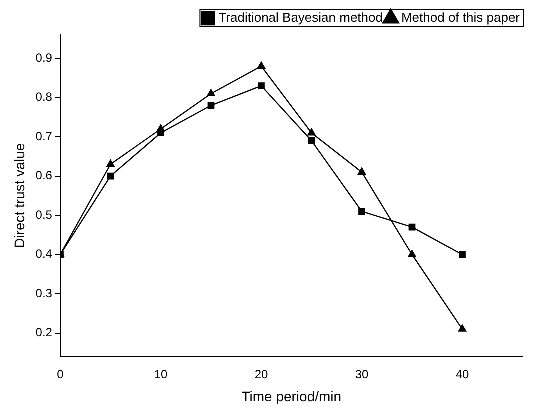 Image resolution: width=538 pixels, height=420 pixels. What do you see at coordinates (44, 136) in the screenshot?
I see `y-tick-label: 0.7` at bounding box center [44, 136].